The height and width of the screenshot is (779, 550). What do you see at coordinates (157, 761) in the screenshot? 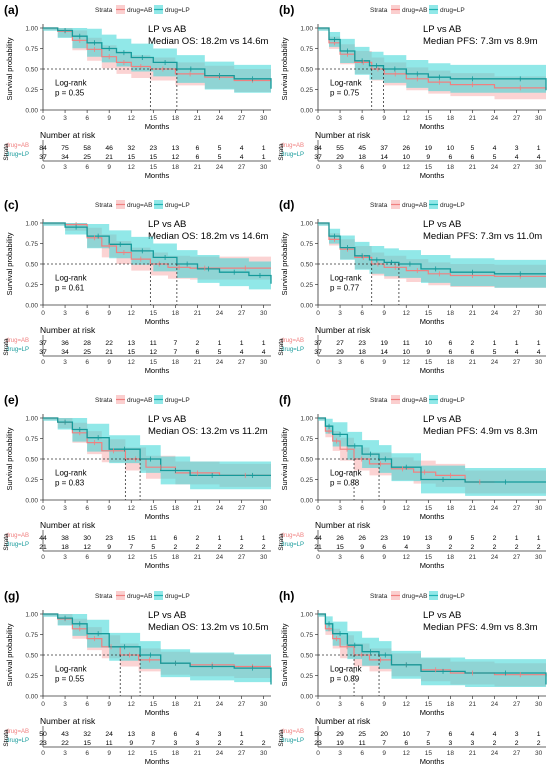
I see `risk-x-axis-title: Months` at bounding box center [157, 761].